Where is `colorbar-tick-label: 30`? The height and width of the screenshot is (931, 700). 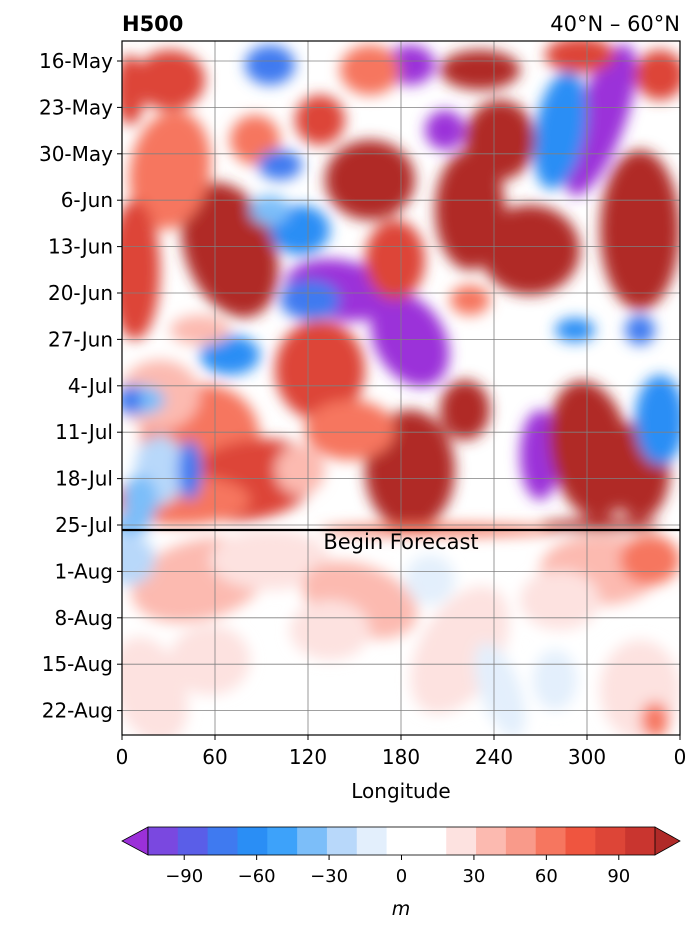
colorbar-tick-label: 30 is located at coordinates (473, 876).